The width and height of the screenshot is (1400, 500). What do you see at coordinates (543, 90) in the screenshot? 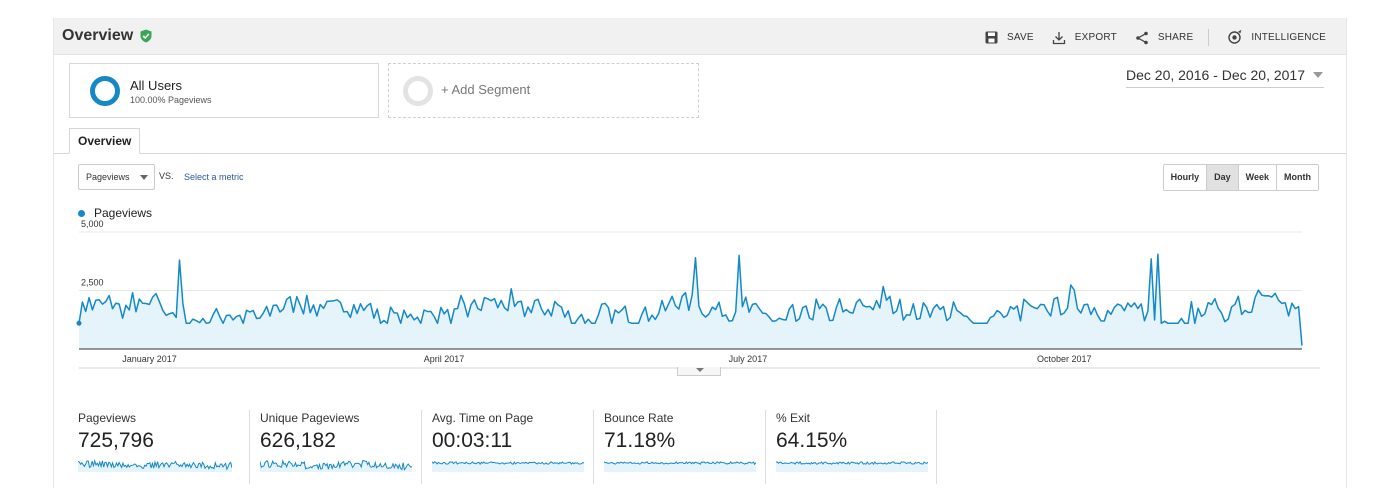
I see `add-segment-button: + Add Segment` at bounding box center [543, 90].